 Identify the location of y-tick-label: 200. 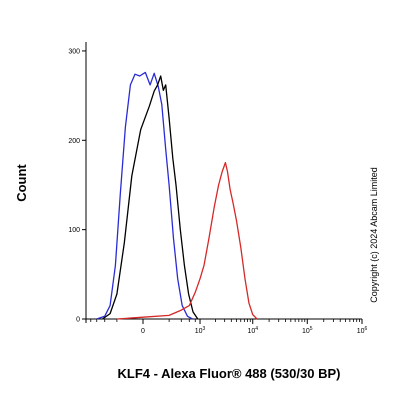
(74, 141).